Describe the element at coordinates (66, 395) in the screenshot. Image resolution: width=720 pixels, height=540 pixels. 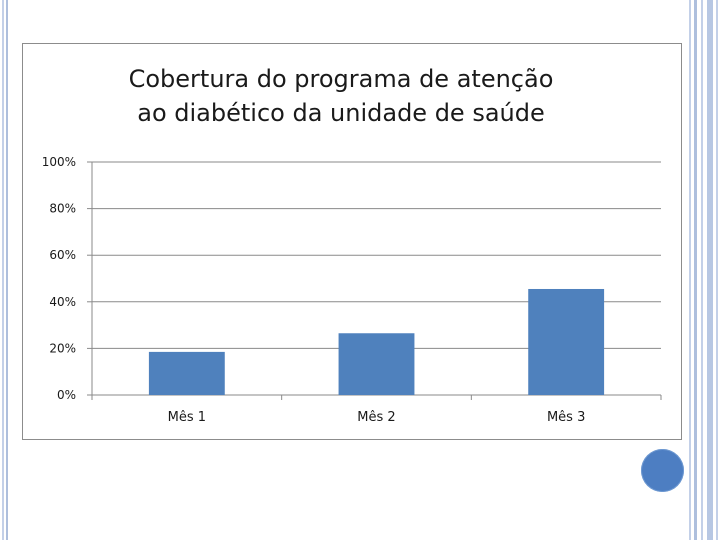
I see `y-tick-label: 0%` at that location.